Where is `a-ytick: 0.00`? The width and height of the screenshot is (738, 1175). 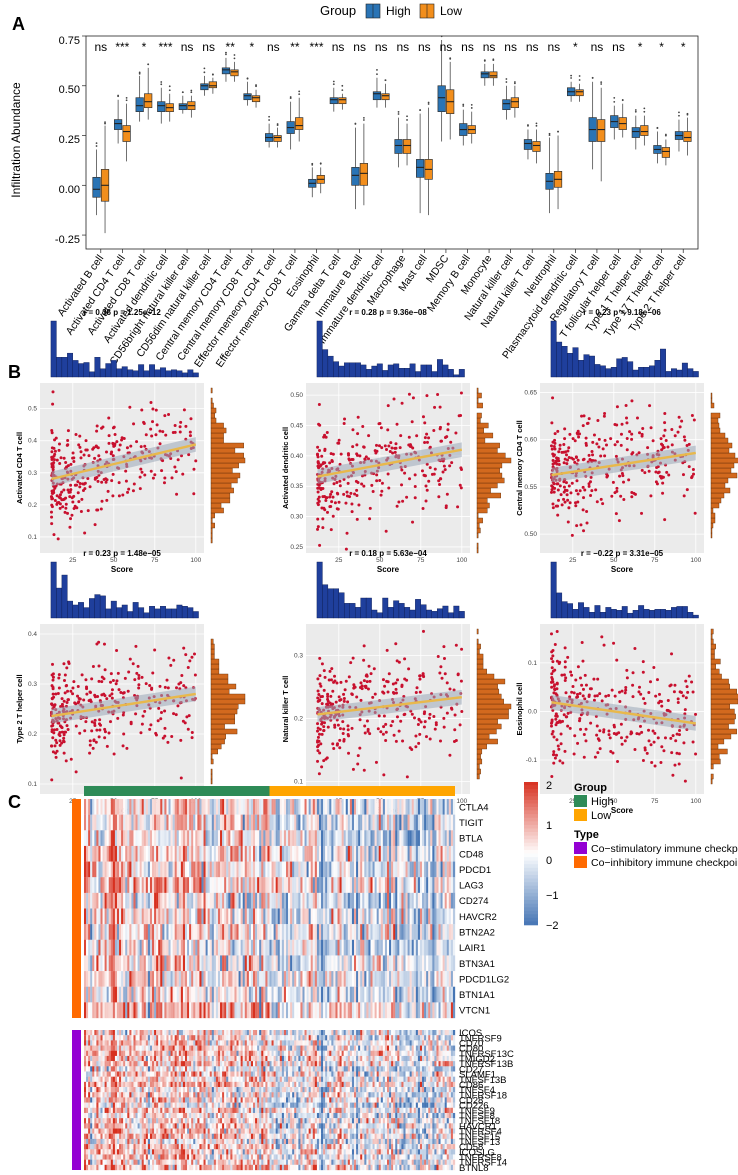
a-ytick: 0.00 is located at coordinates (69, 190).